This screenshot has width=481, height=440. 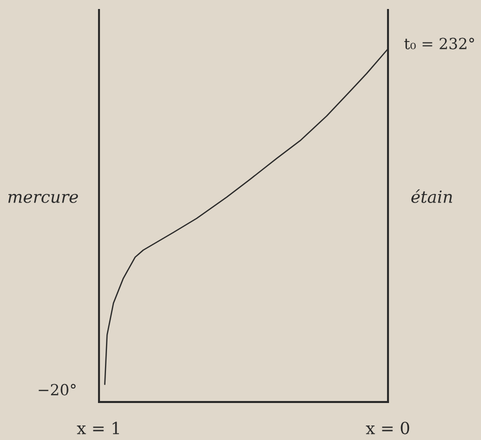 What do you see at coordinates (439, 44) in the screenshot?
I see `text: t₀ = 232°` at bounding box center [439, 44].